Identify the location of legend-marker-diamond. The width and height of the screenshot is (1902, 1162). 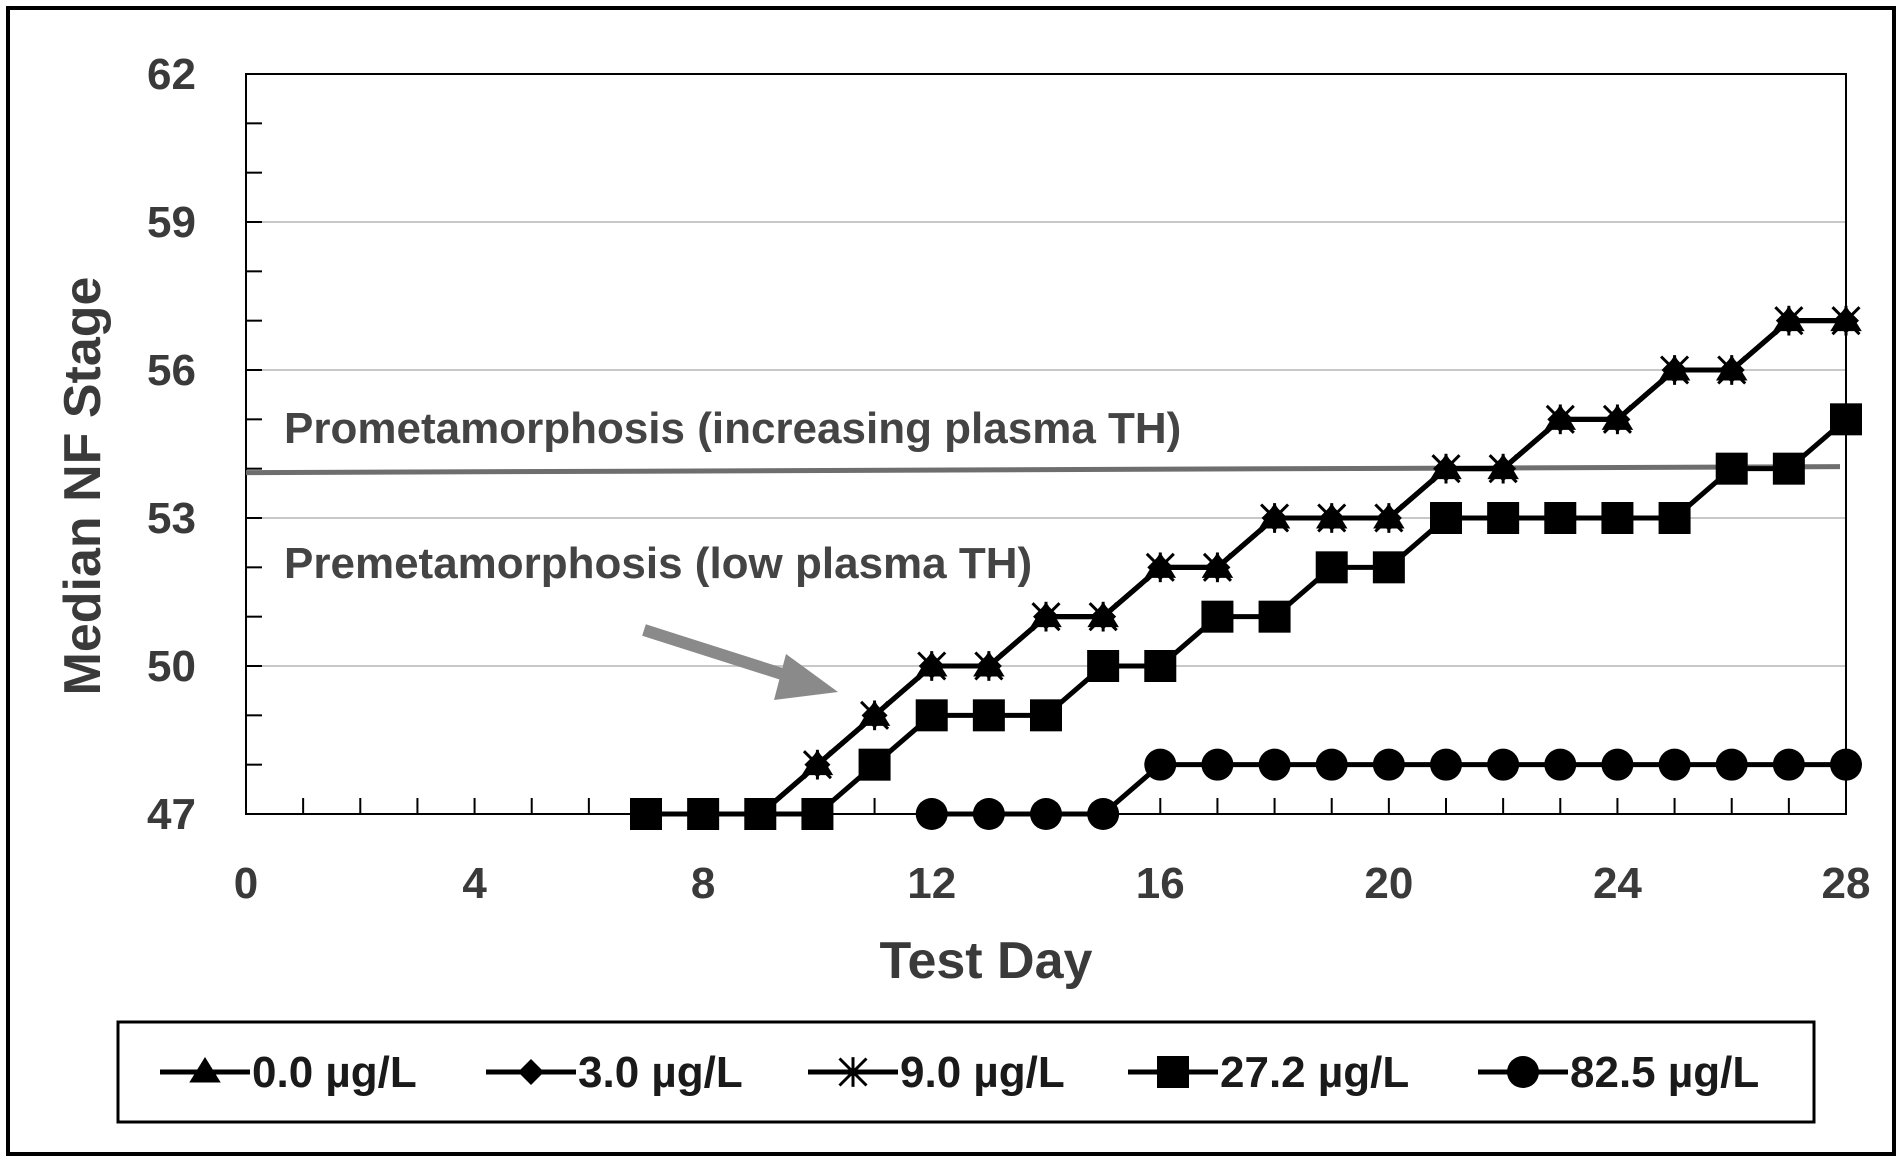
(531, 1072).